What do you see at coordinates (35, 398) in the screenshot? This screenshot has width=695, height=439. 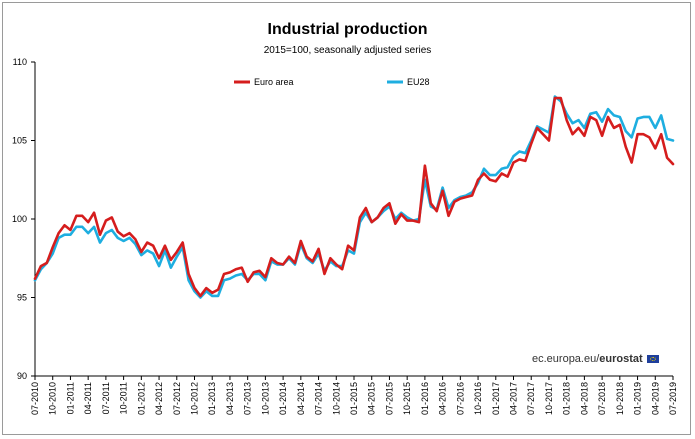 I see `x-tick-label: 07-2010` at bounding box center [35, 398].